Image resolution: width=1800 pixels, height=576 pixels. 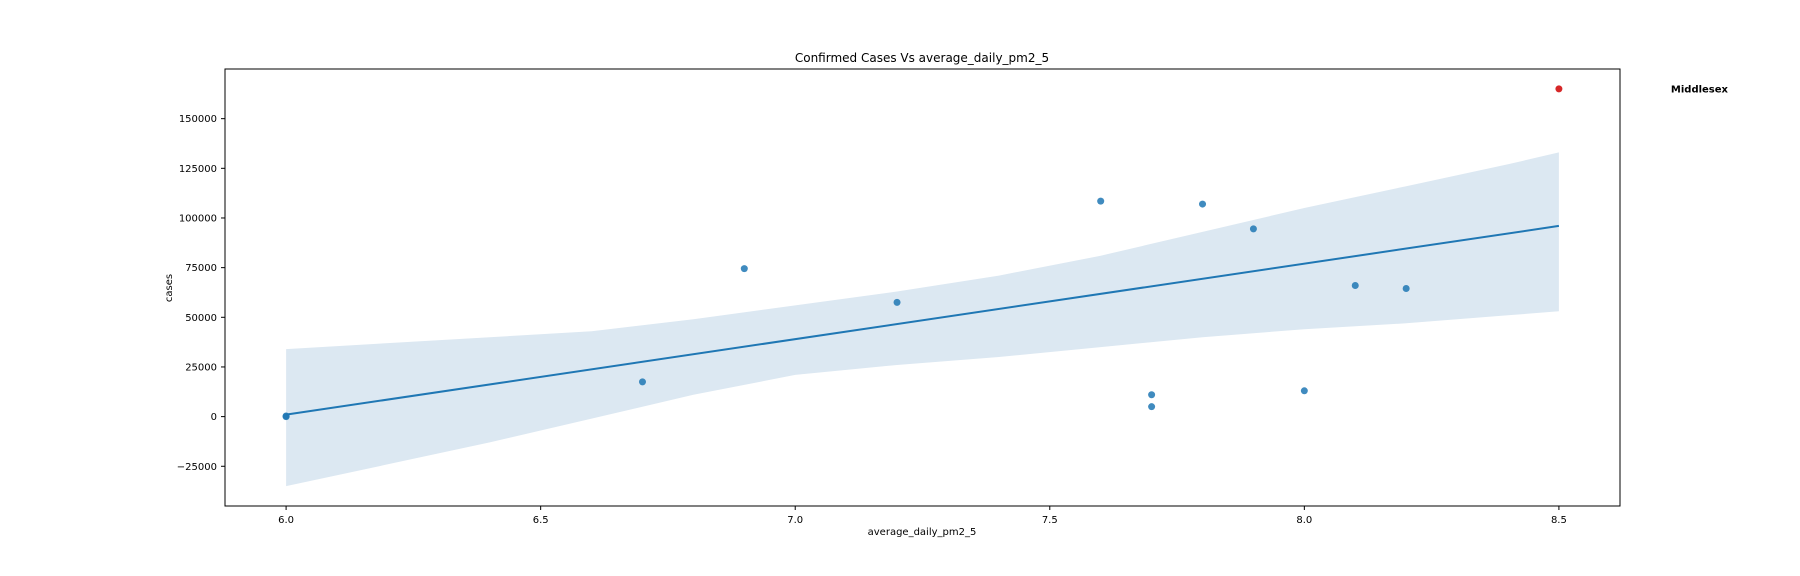 I want to click on outlier-point, so click(x=1559, y=89).